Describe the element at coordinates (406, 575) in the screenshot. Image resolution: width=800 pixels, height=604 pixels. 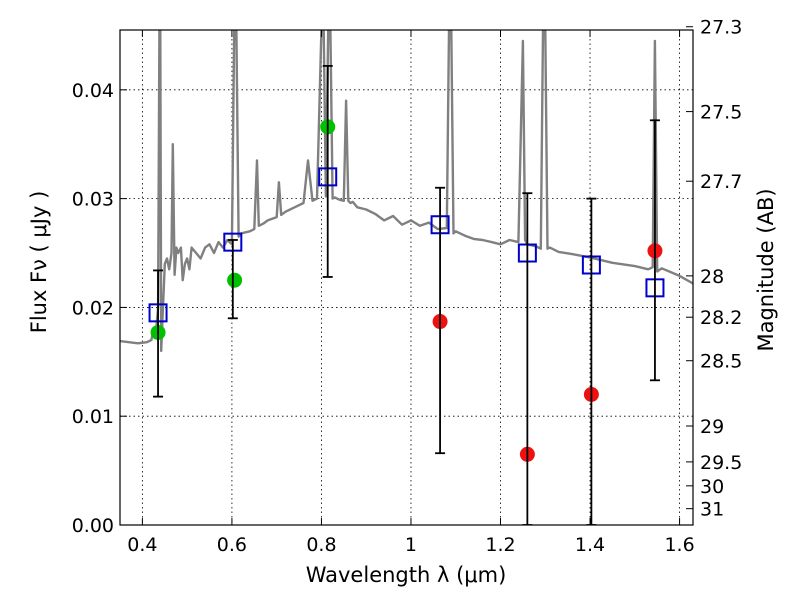
I see `x-axis-label: Wavelength λ (μm)` at that location.